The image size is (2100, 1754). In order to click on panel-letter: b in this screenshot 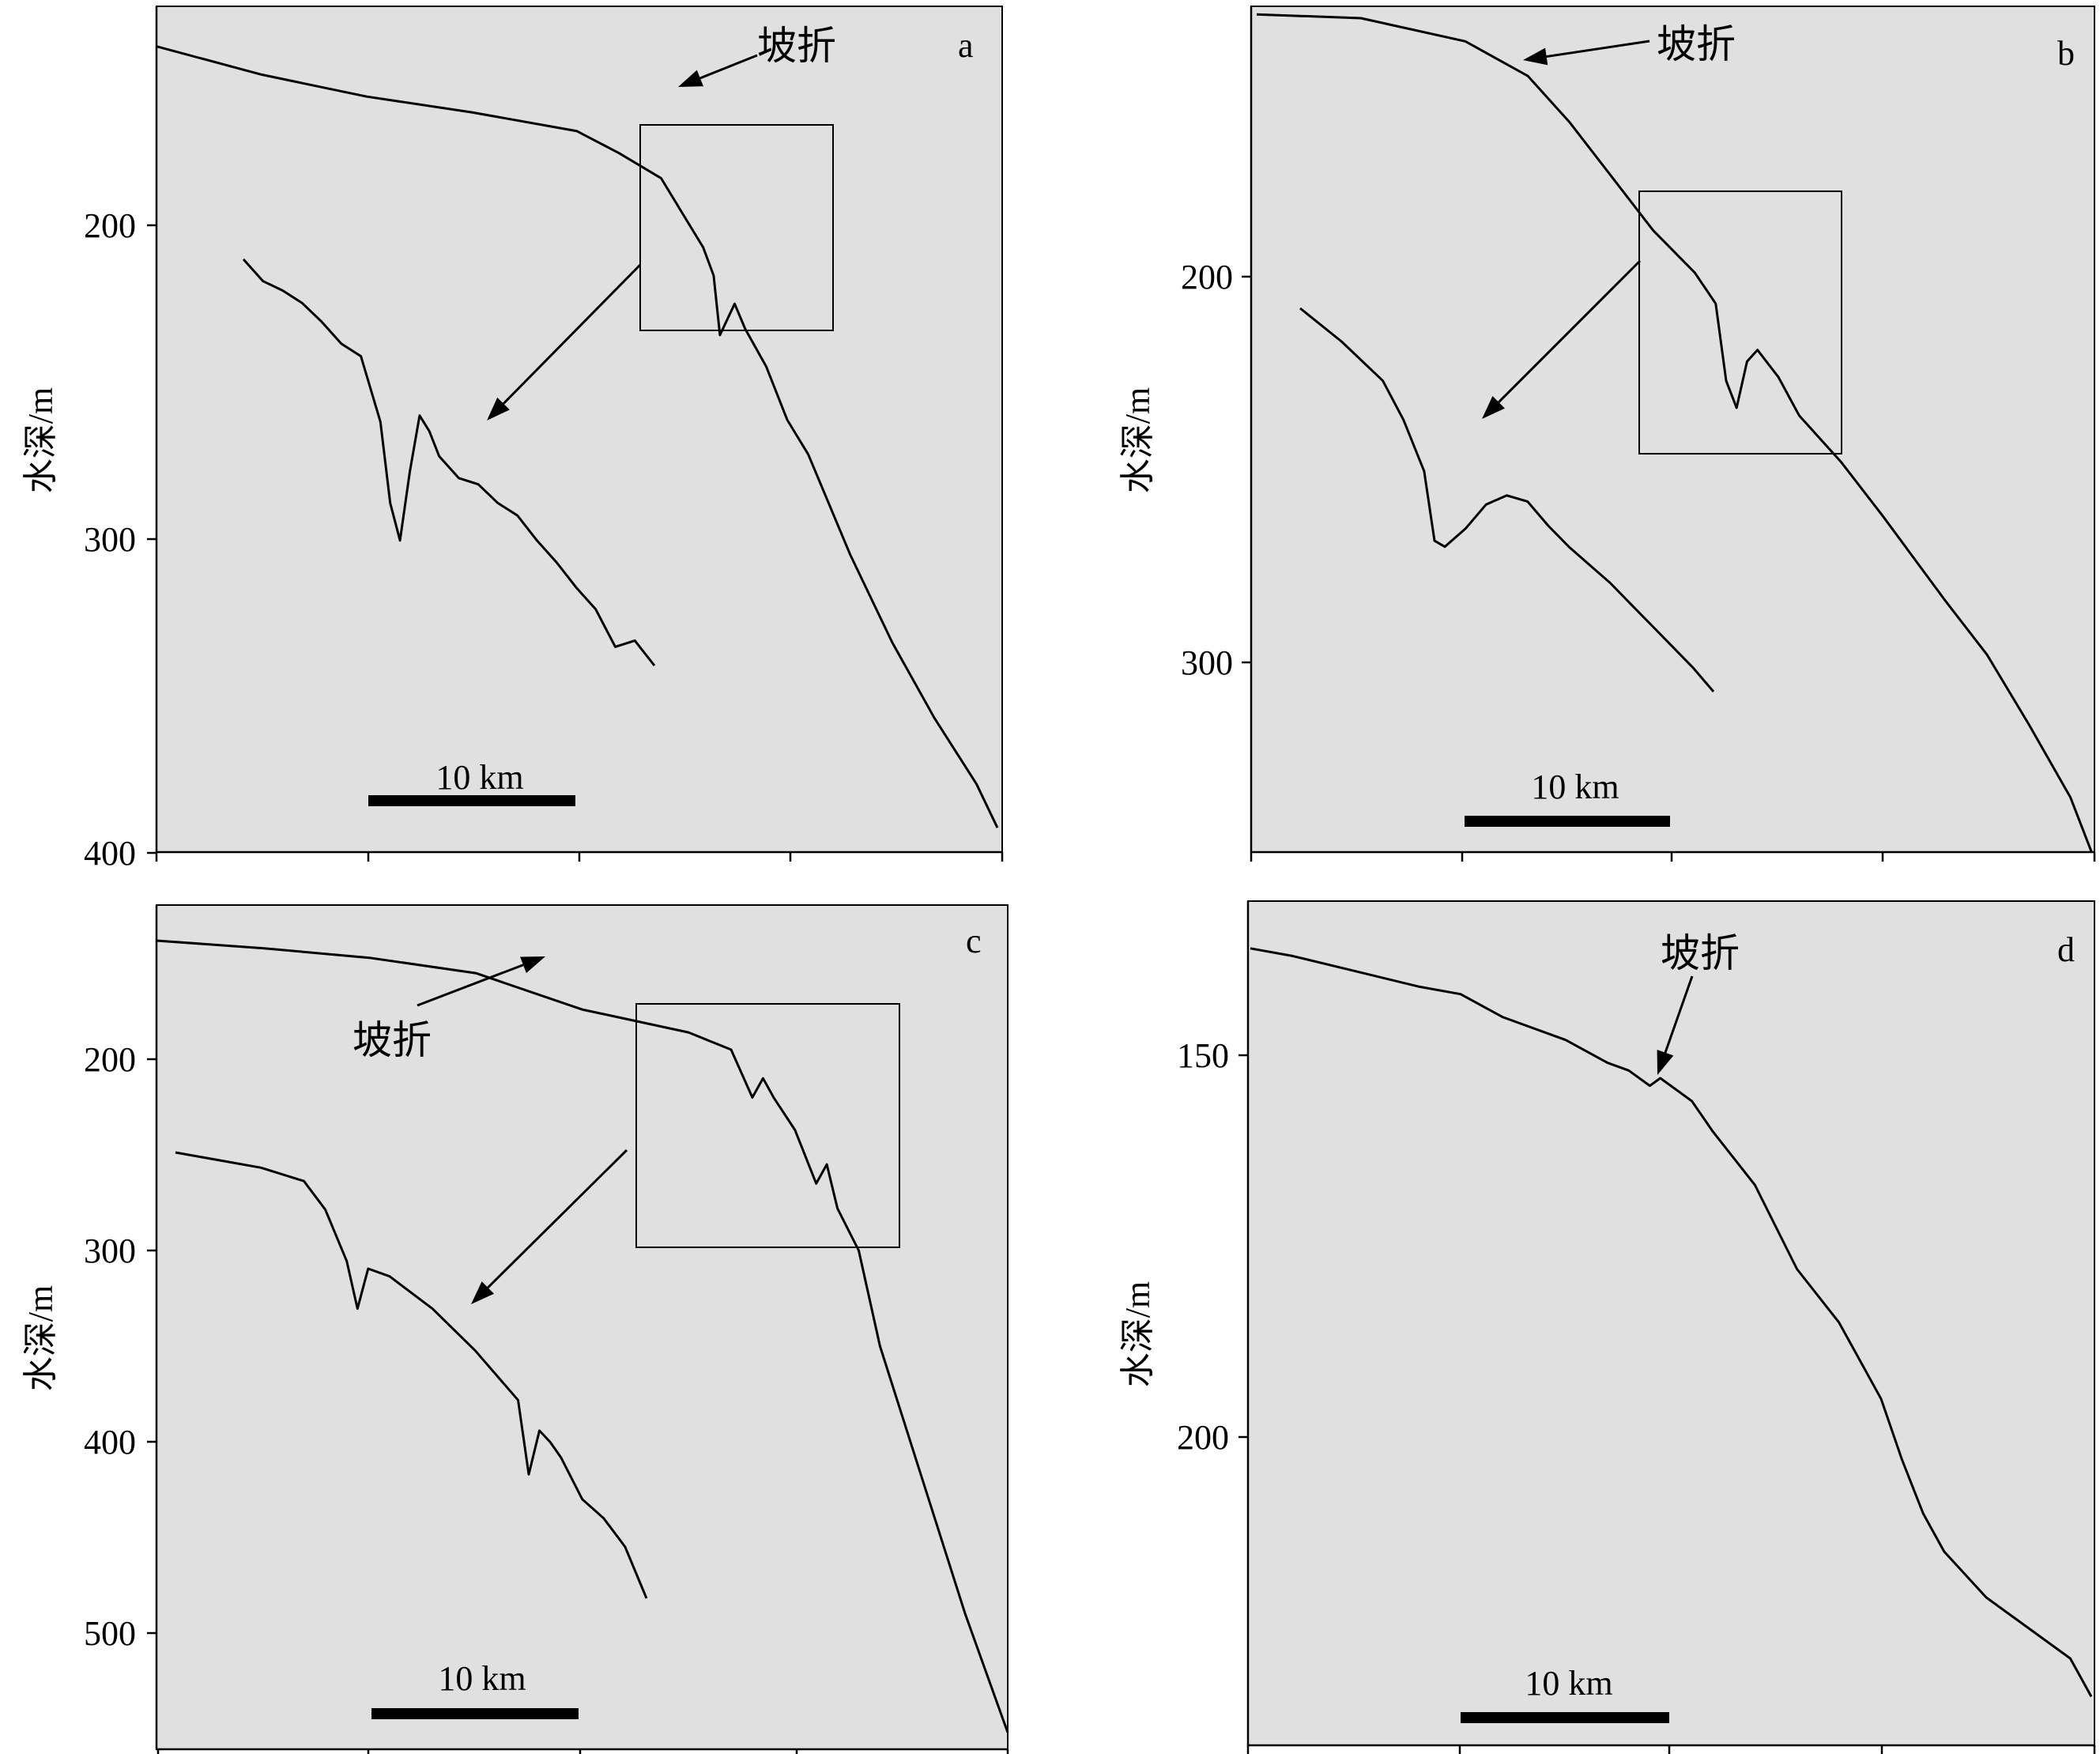, I will do `click(2066, 53)`.